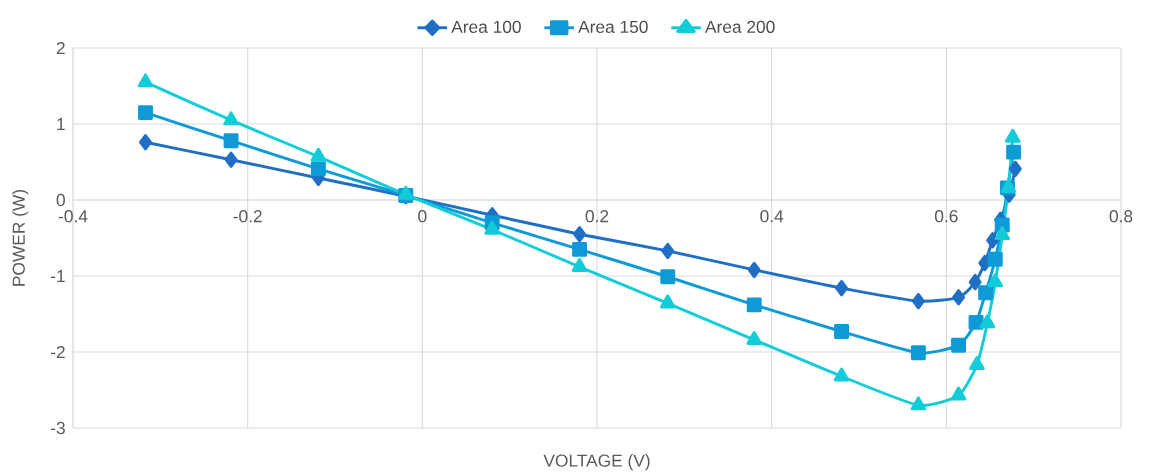 The image size is (1151, 475). What do you see at coordinates (1121, 216) in the screenshot?
I see `x-tick-label: 0.8` at bounding box center [1121, 216].